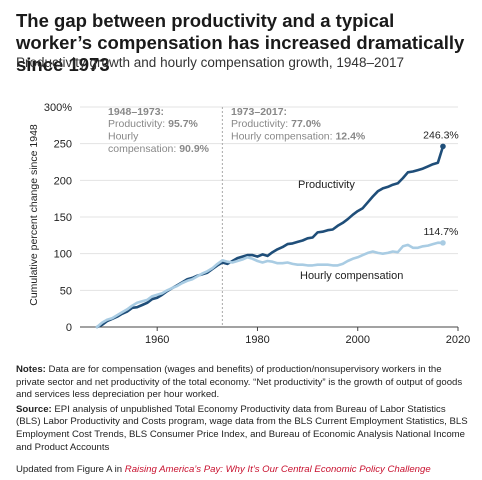  What do you see at coordinates (283, 137) in the screenshot?
I see `annotation-label: Hourly compensation:` at bounding box center [283, 137].